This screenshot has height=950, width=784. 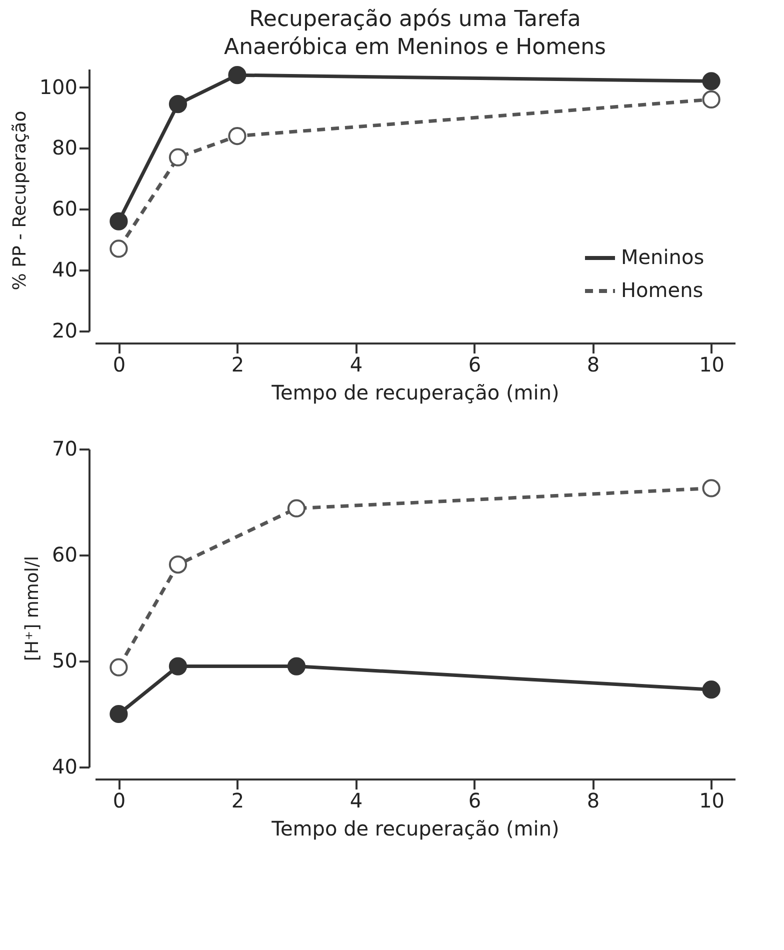 I want to click on y-axis-title: [H⁺] mmol/l, so click(x=33, y=608).